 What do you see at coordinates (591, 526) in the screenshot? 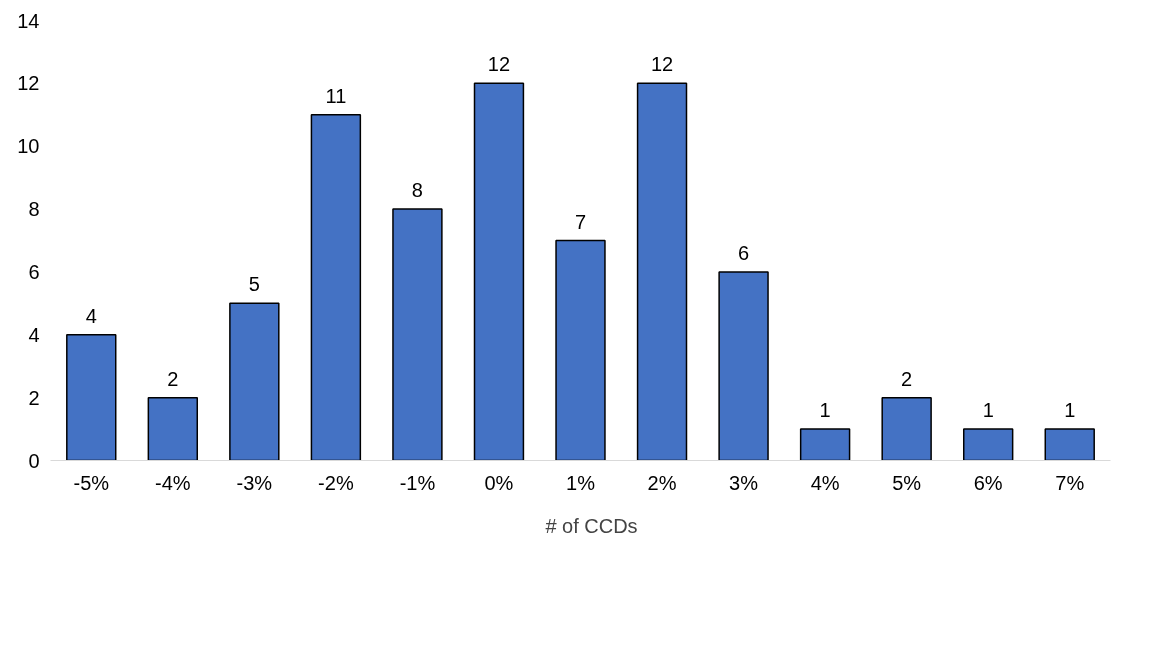
I see `text: # of CCDs` at bounding box center [591, 526].